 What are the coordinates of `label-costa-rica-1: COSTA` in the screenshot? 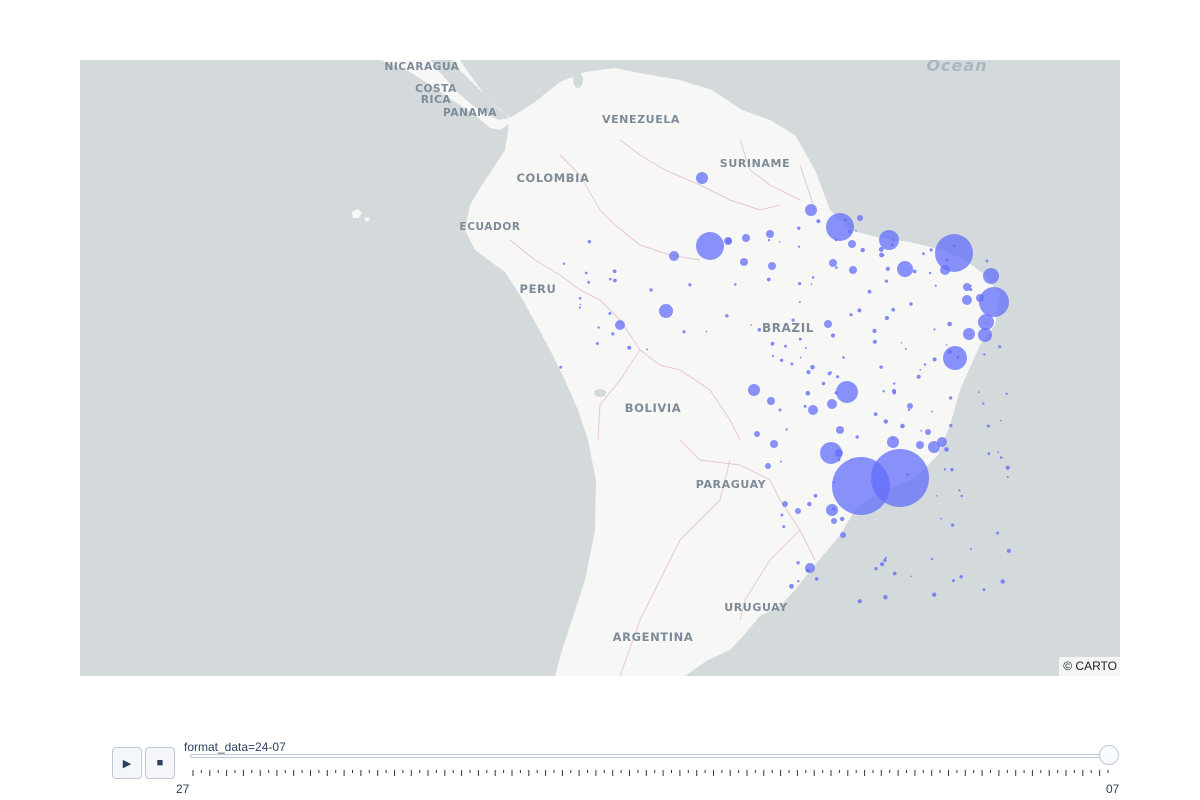 It's located at (436, 89).